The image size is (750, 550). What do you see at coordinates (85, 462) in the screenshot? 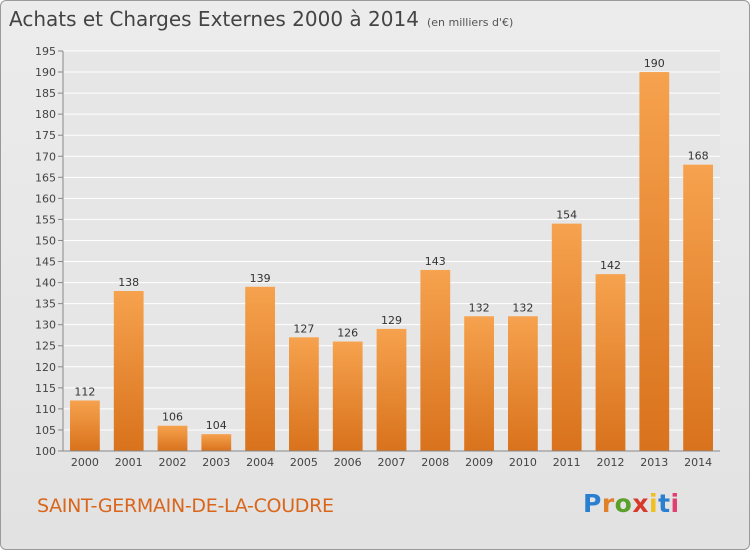
I see `x-tick-label: 2000` at bounding box center [85, 462].